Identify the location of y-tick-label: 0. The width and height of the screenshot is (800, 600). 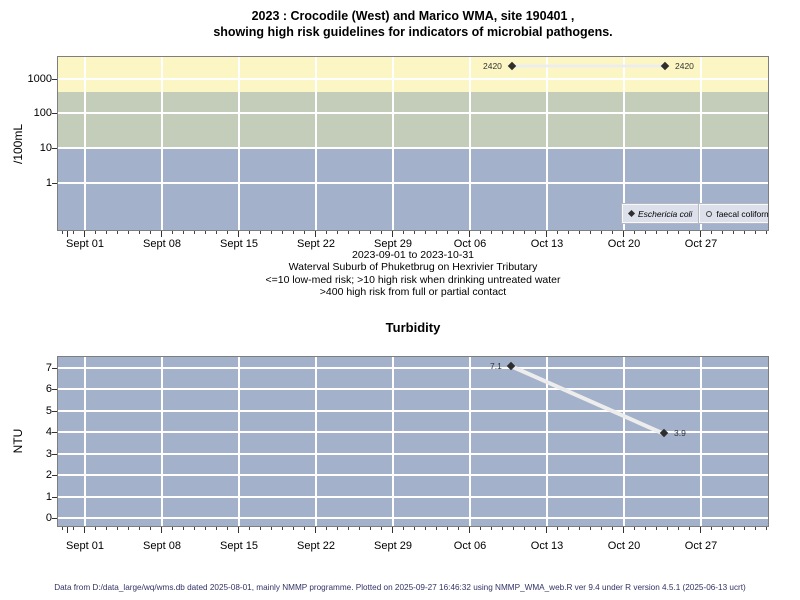
(48, 518).